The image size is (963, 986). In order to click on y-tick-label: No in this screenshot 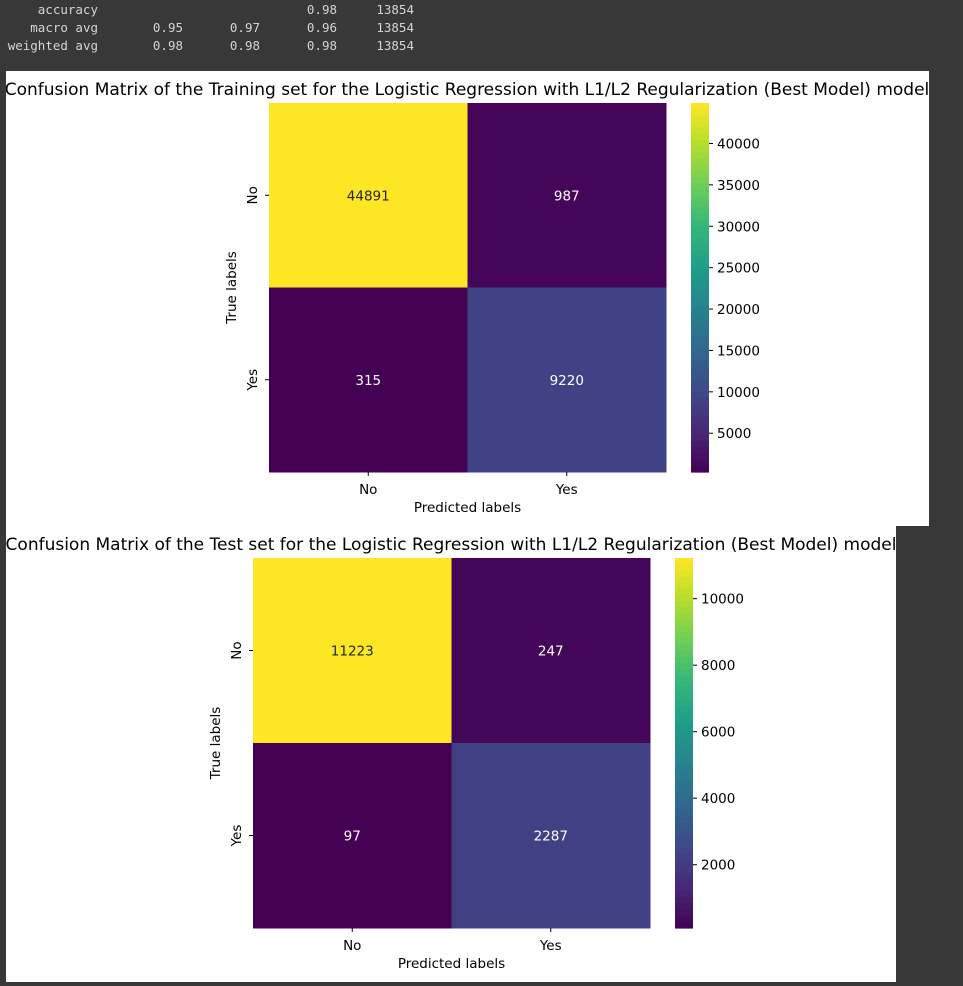, I will do `click(237, 650)`.